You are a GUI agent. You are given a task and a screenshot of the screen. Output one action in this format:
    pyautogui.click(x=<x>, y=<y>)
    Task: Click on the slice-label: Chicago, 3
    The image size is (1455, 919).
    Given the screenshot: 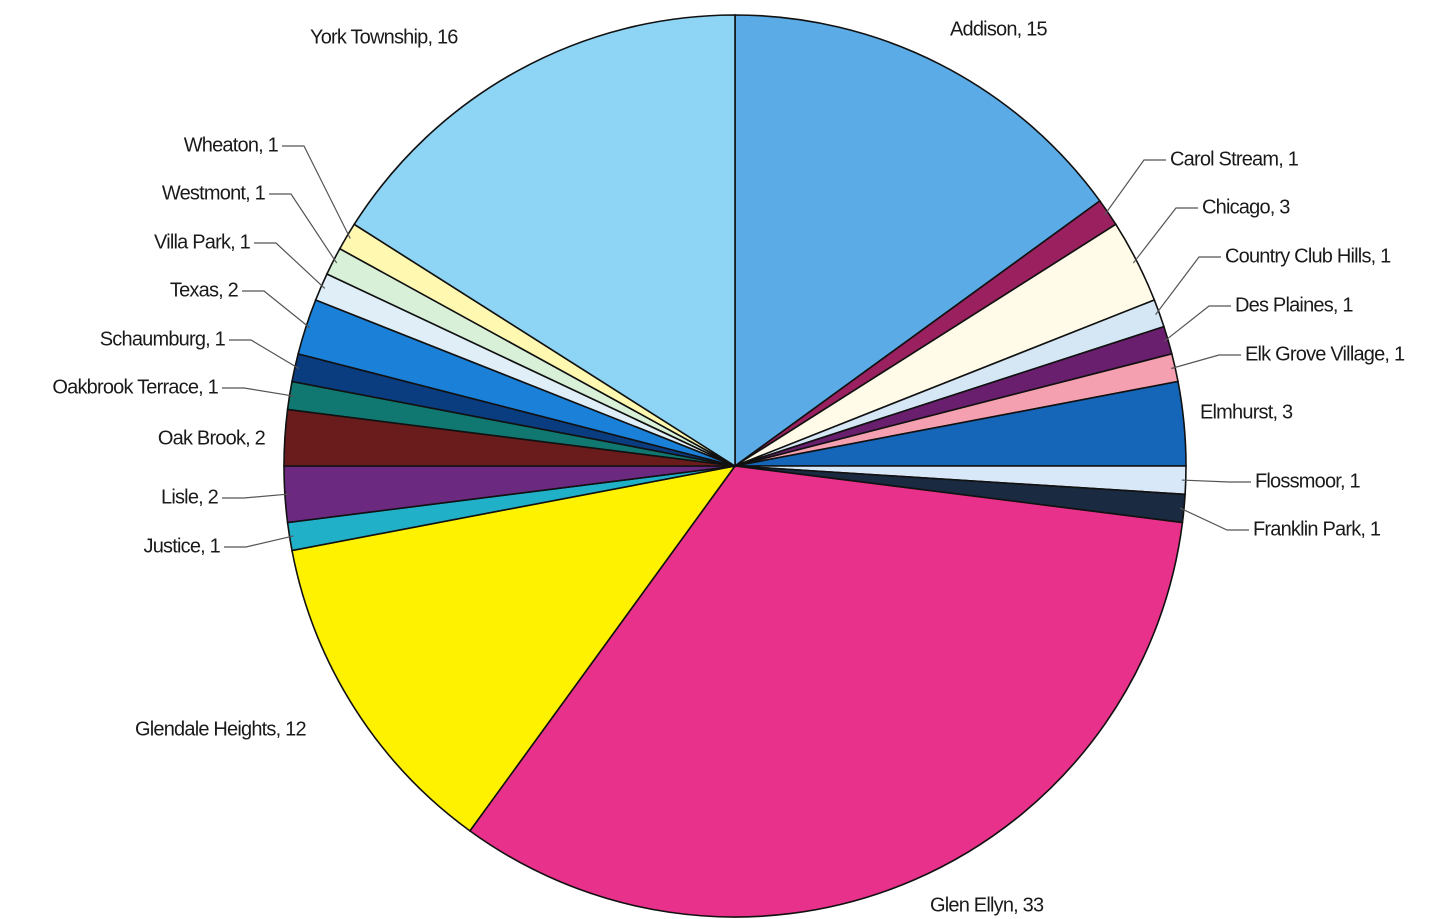 What is the action you would take?
    pyautogui.click(x=1246, y=207)
    